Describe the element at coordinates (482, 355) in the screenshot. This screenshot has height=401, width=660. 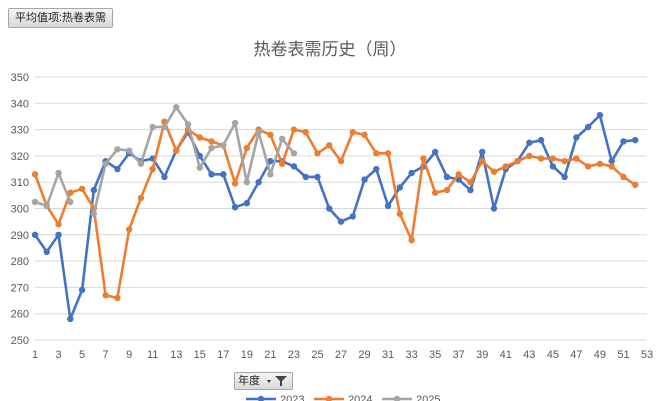
I see `x-tick-label: 39` at that location.